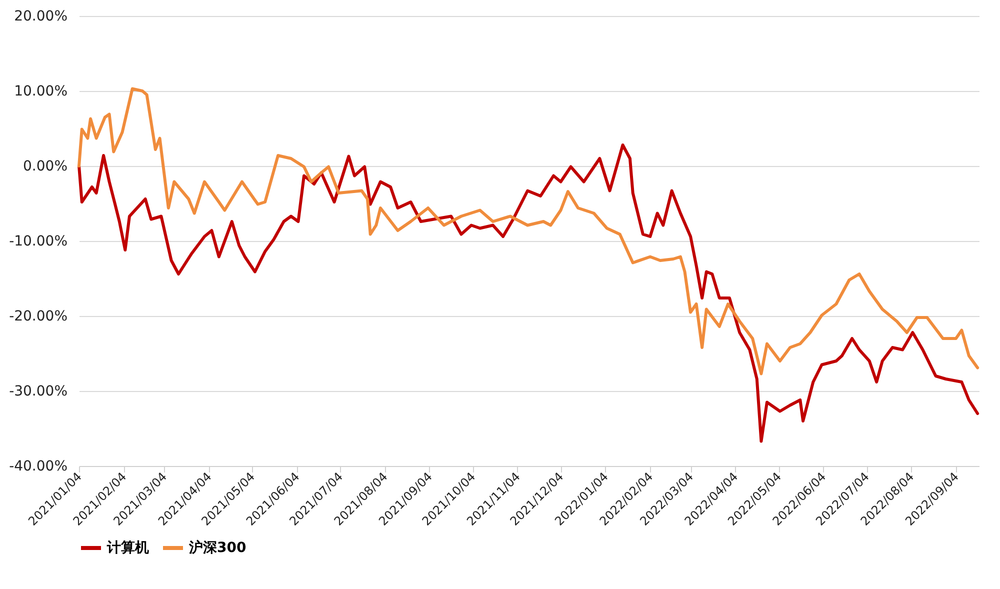  Describe the element at coordinates (127, 548) in the screenshot. I see `legend-label: 计算机` at that location.